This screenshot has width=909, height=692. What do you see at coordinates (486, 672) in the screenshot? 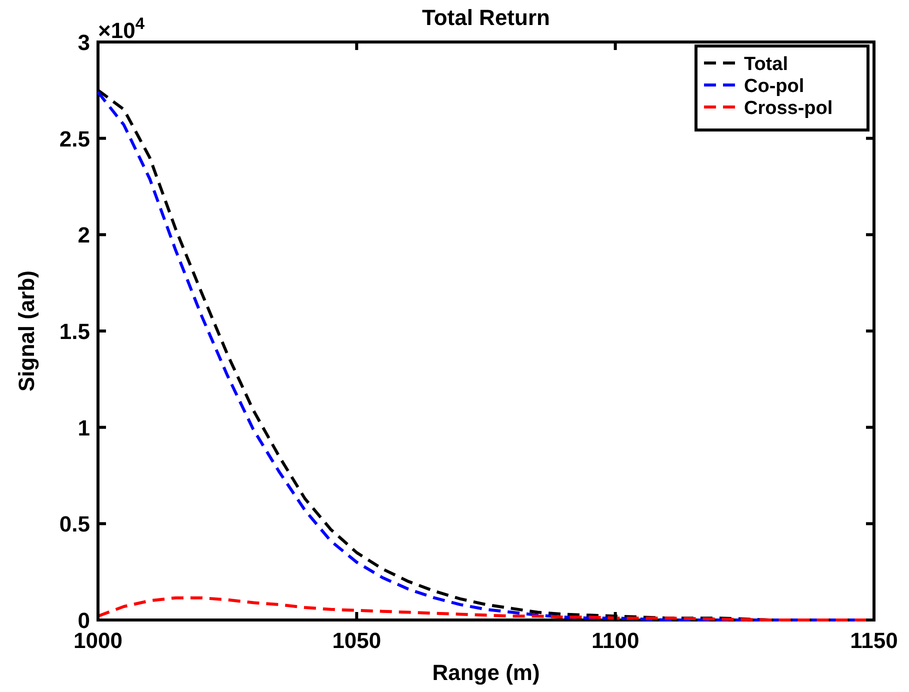
I see `x-axis-title: Range (m)` at bounding box center [486, 672].